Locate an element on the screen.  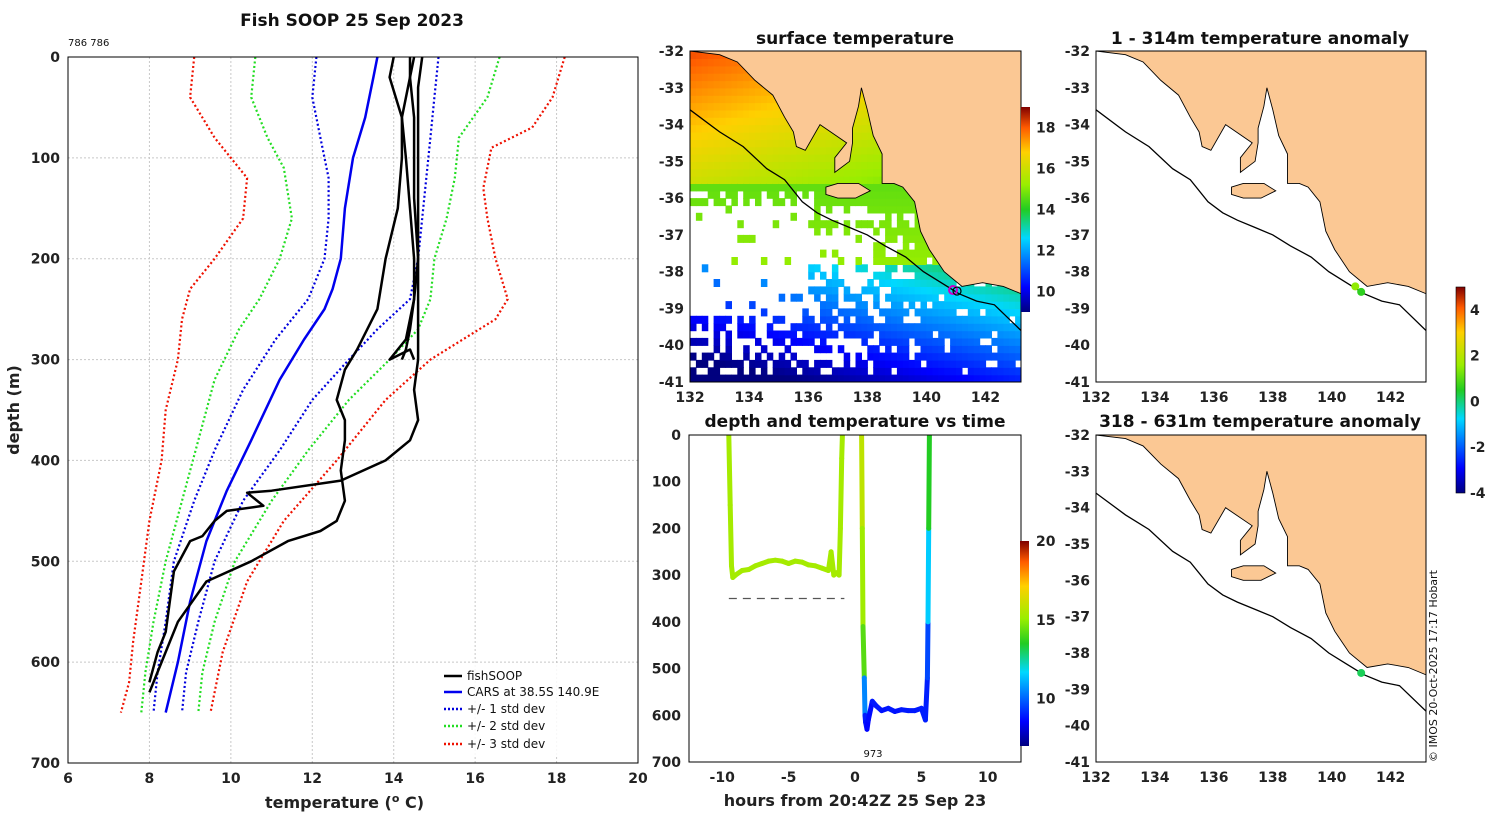
anomaly-1-xtick-label: 136 is located at coordinates (1213, 398).